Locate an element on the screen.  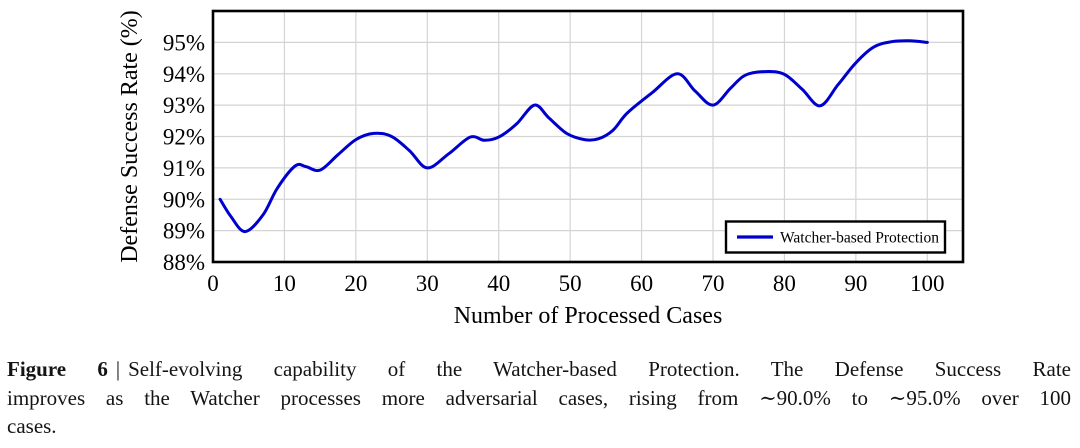
x-tick-label: 40 is located at coordinates (498, 283).